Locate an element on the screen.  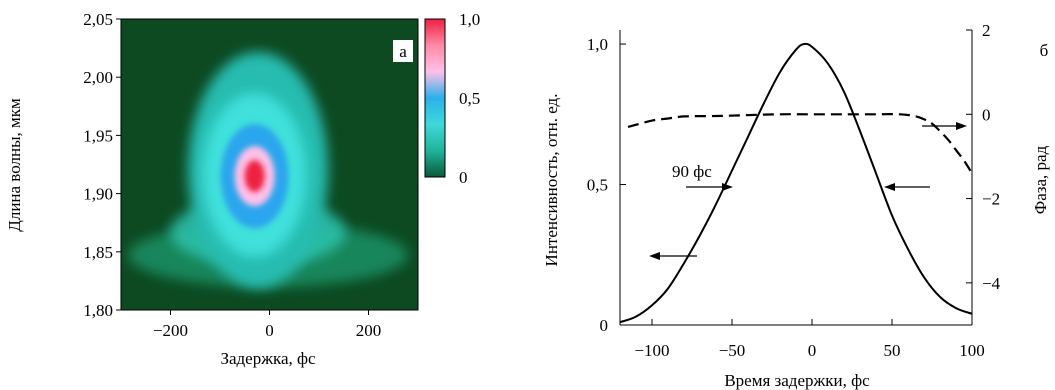
line-y-axis-label-left: Интенсивность, отн. ед. is located at coordinates (551, 180).